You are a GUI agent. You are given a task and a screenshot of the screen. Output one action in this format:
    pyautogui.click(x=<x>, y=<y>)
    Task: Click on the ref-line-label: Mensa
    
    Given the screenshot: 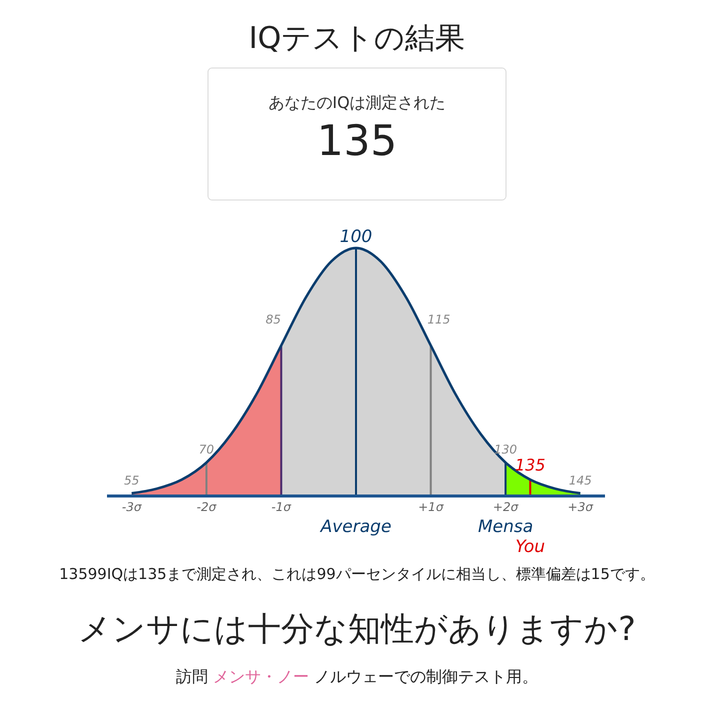 What is the action you would take?
    pyautogui.click(x=506, y=527)
    